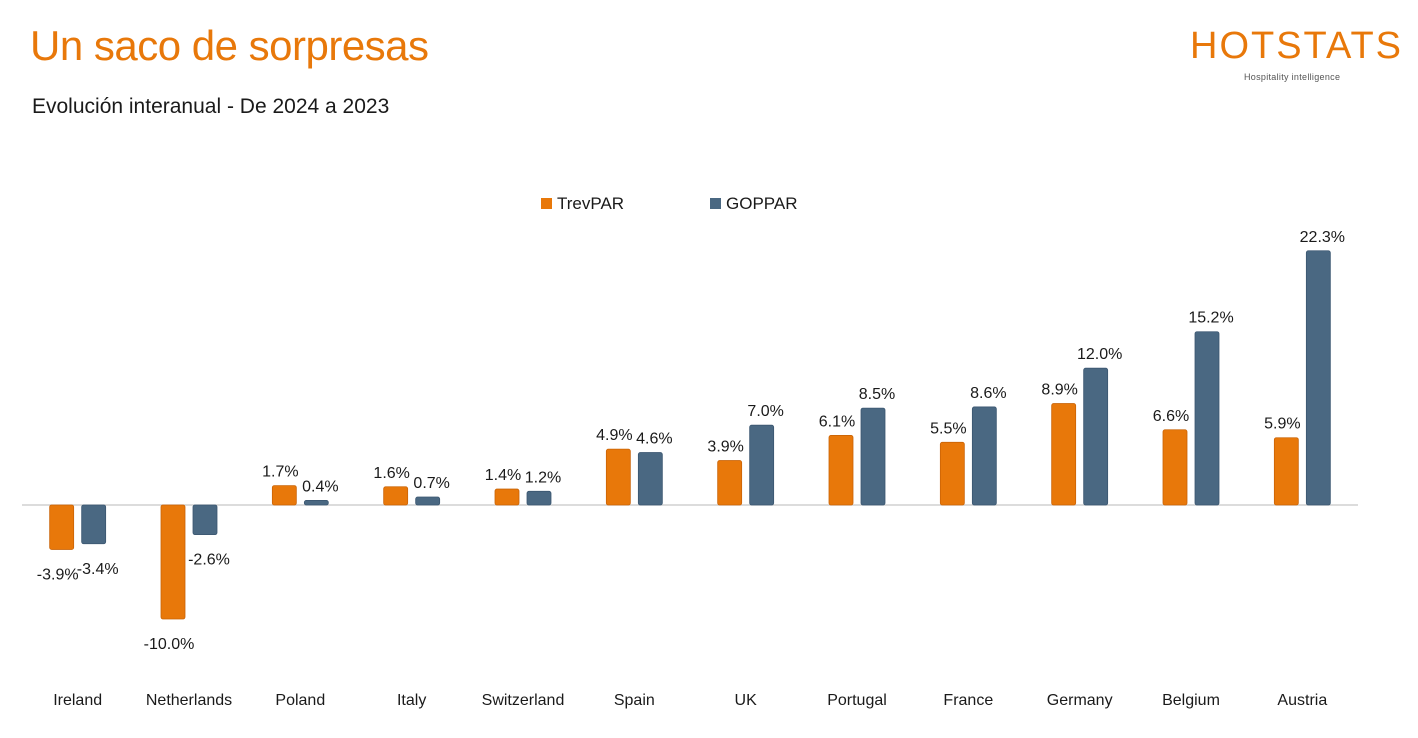 The height and width of the screenshot is (738, 1418). What do you see at coordinates (984, 456) in the screenshot?
I see `bar-goppar-france` at bounding box center [984, 456].